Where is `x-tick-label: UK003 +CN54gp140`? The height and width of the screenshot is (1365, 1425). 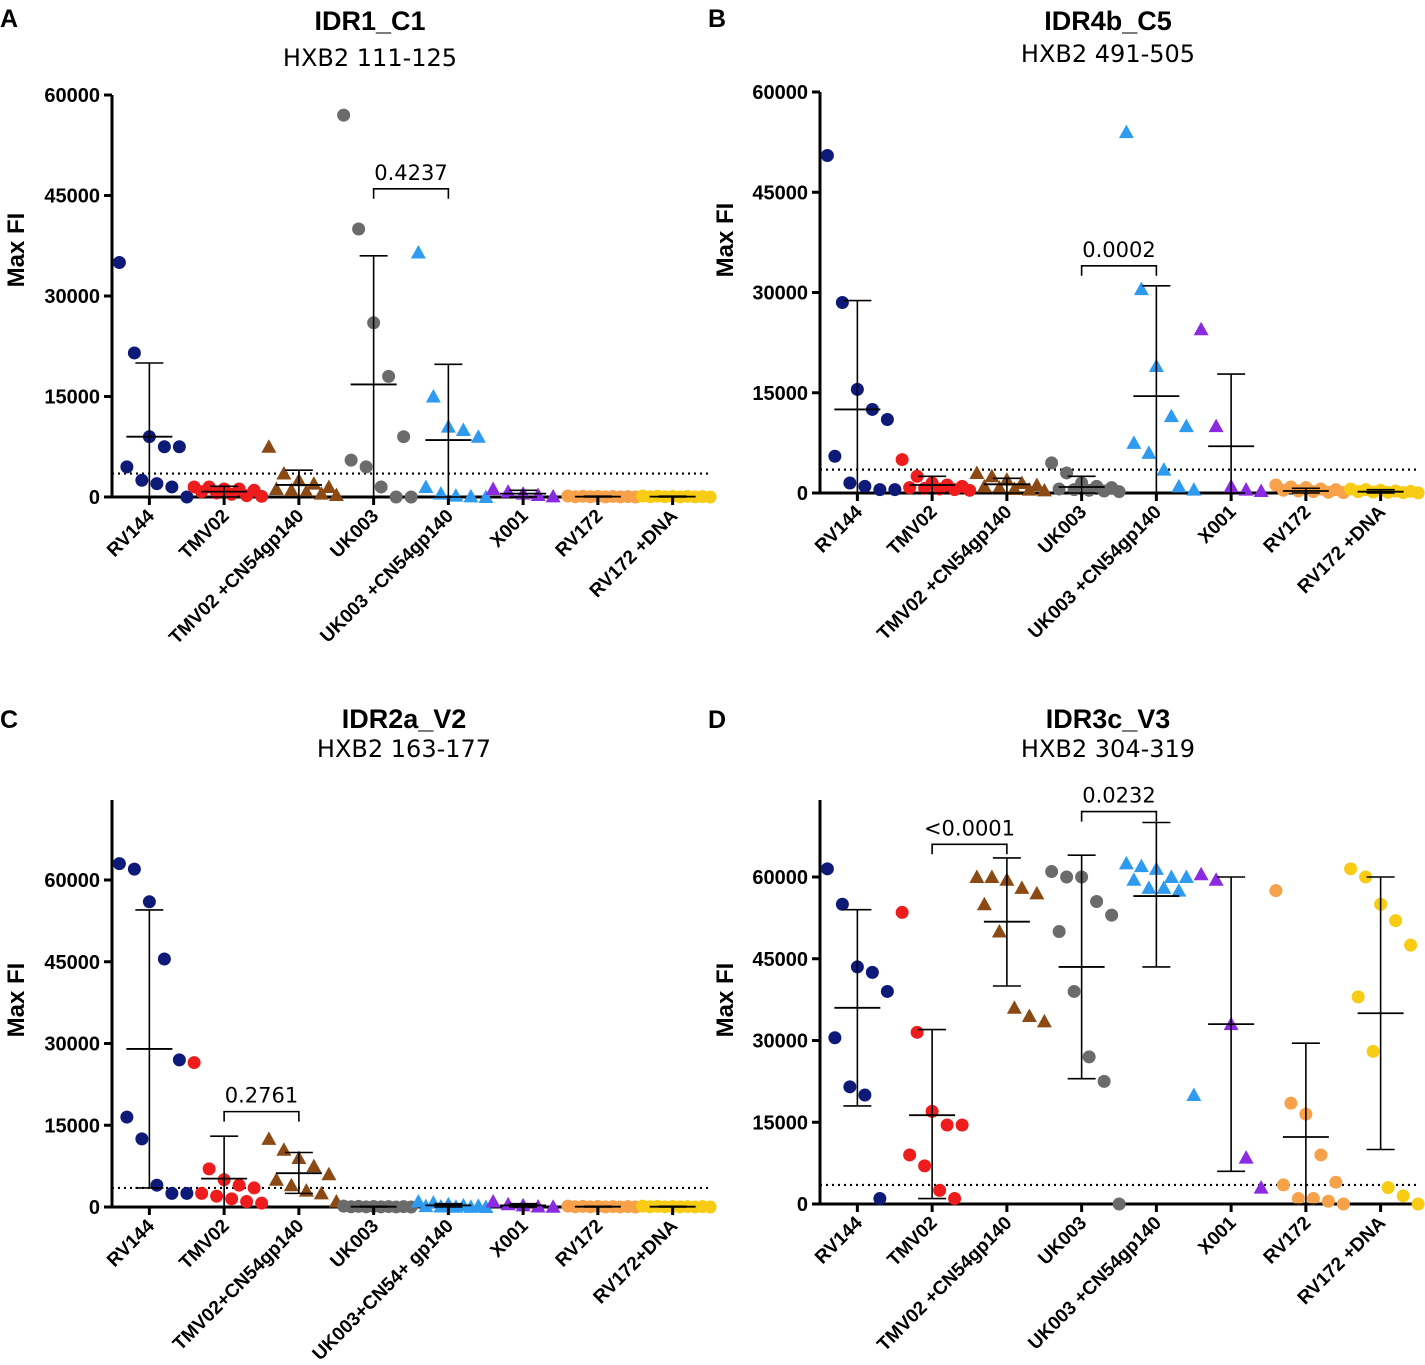 x-tick-label: UK003 +CN54gp140 is located at coordinates (1094, 1283).